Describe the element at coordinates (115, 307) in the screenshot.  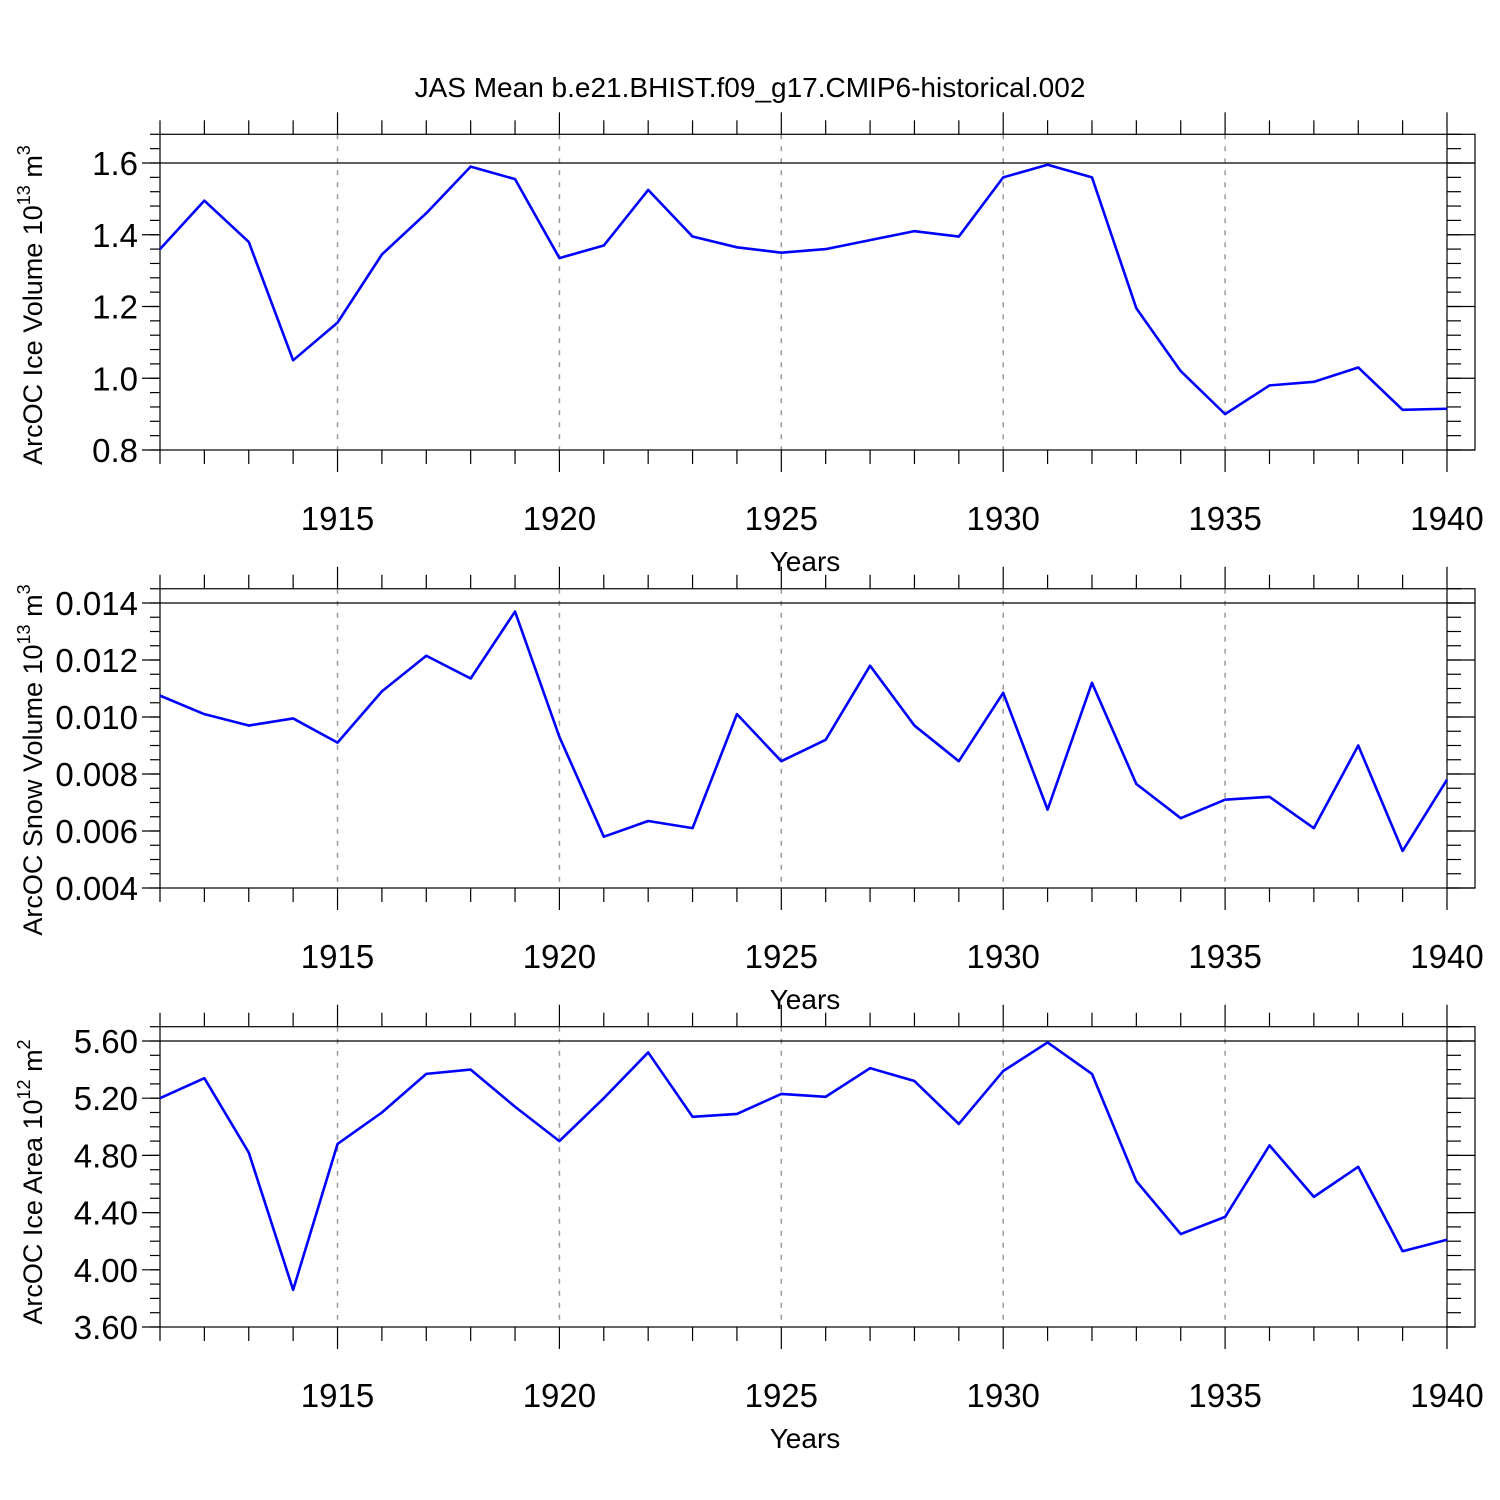
I see `y-tick-label: 1.2` at that location.